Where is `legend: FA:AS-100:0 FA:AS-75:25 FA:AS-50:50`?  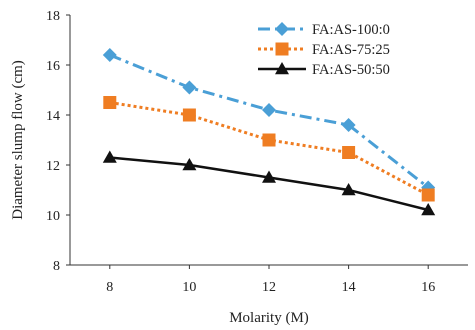
legend: FA:AS-100:0 FA:AS-75:25 FA:AS-50:50 is located at coordinates (324, 50).